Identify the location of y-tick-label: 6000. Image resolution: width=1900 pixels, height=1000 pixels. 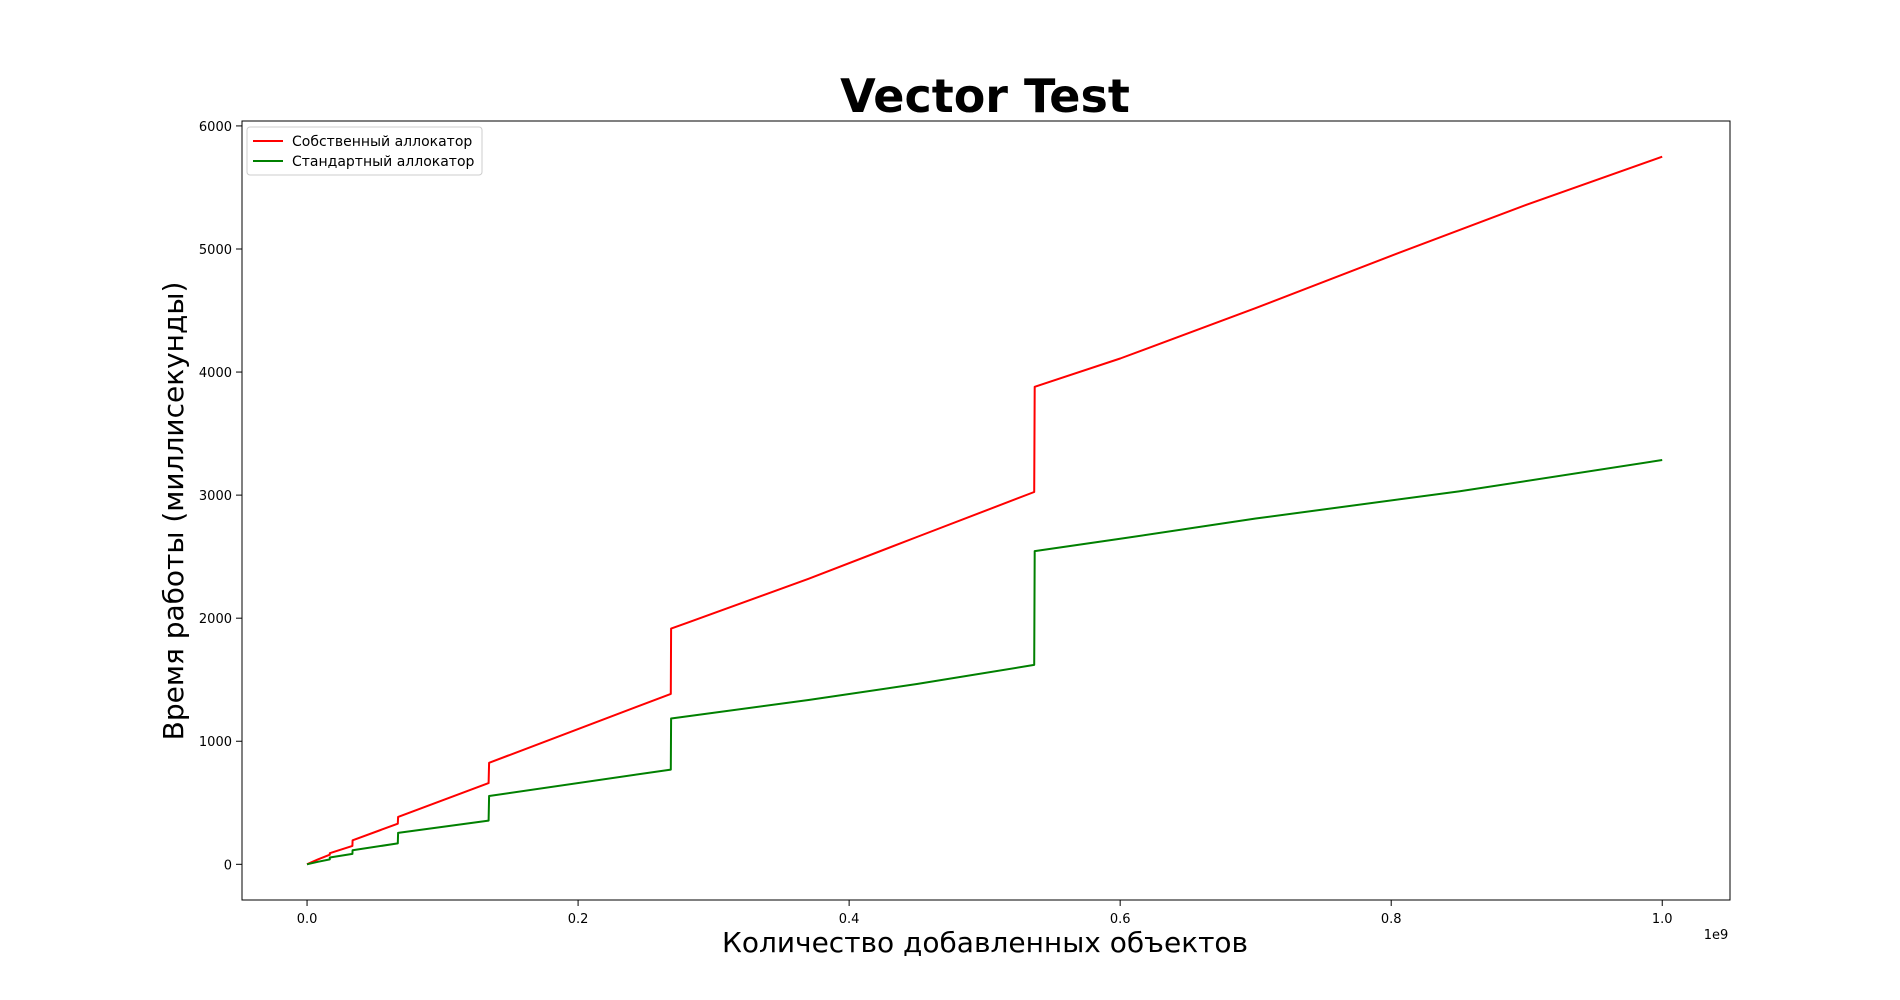
(215, 127).